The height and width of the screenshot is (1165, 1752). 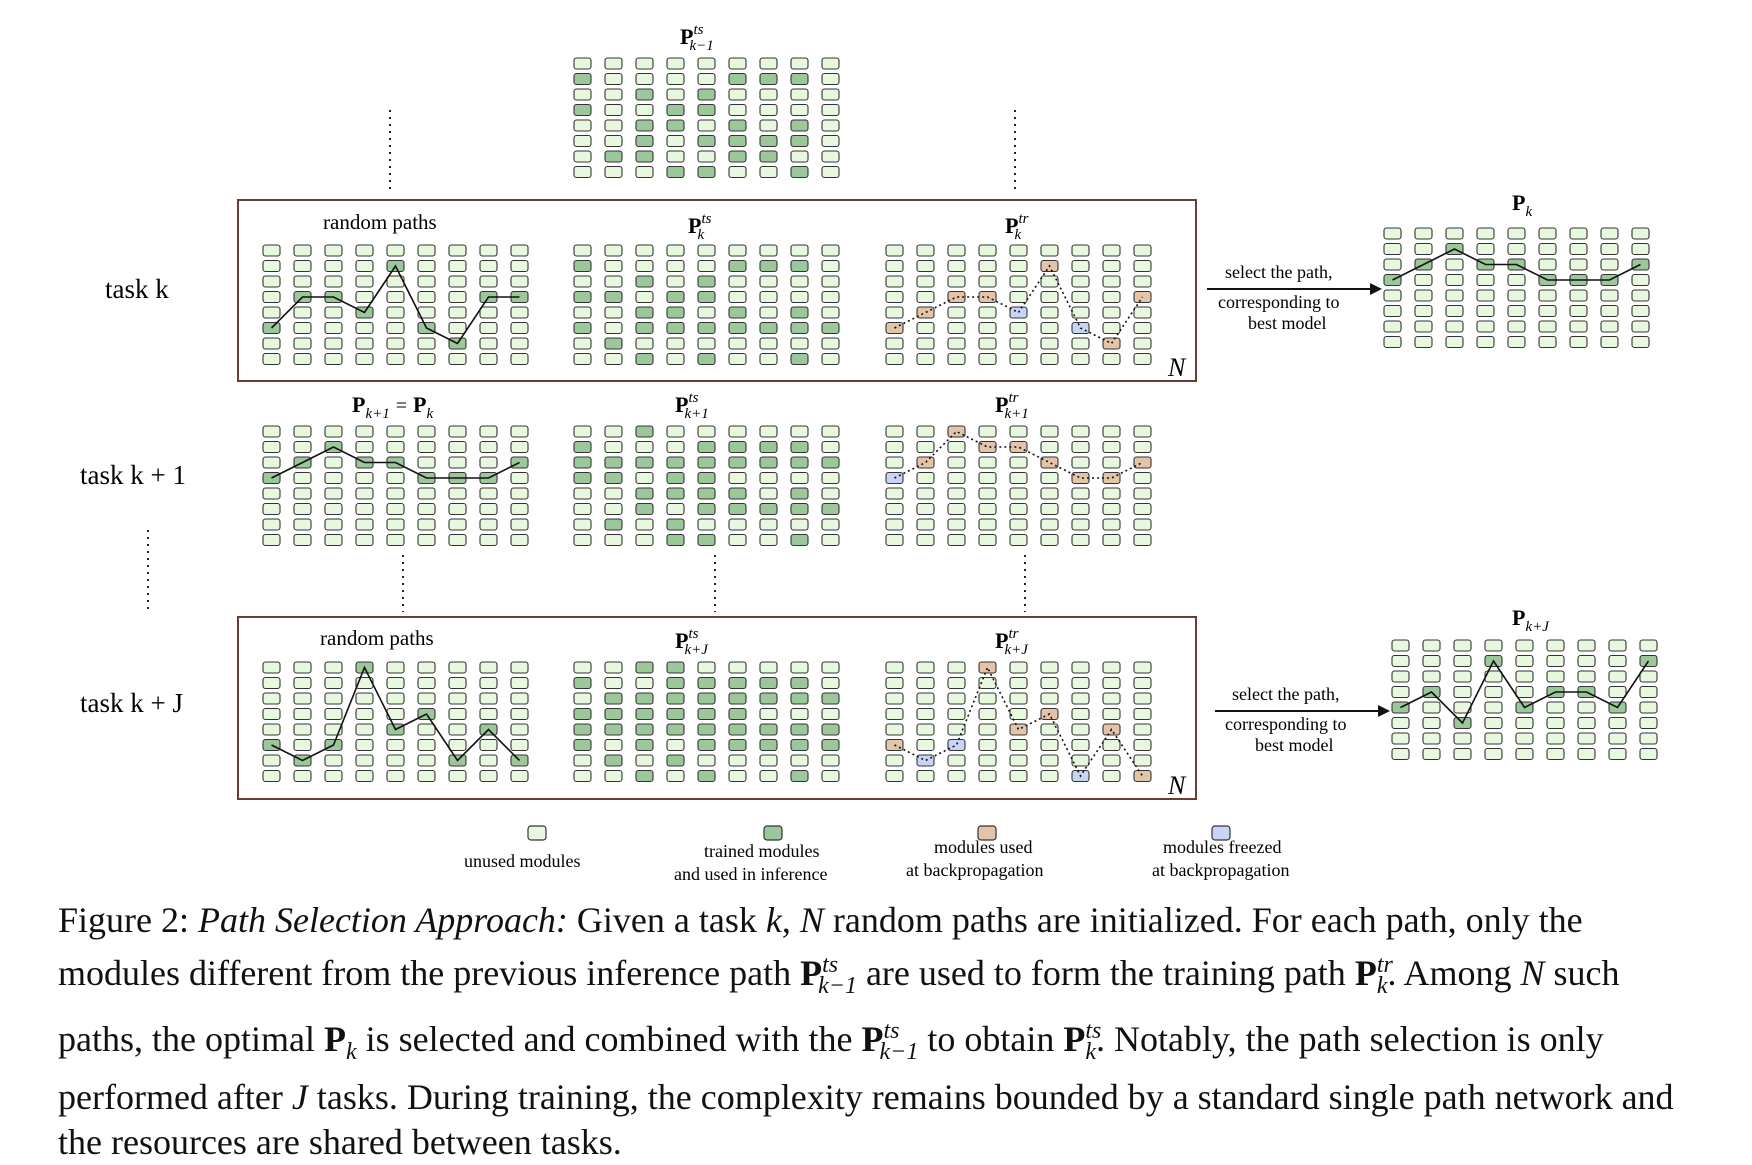 I want to click on grid-ptr-k1-path, so click(x=1018, y=454).